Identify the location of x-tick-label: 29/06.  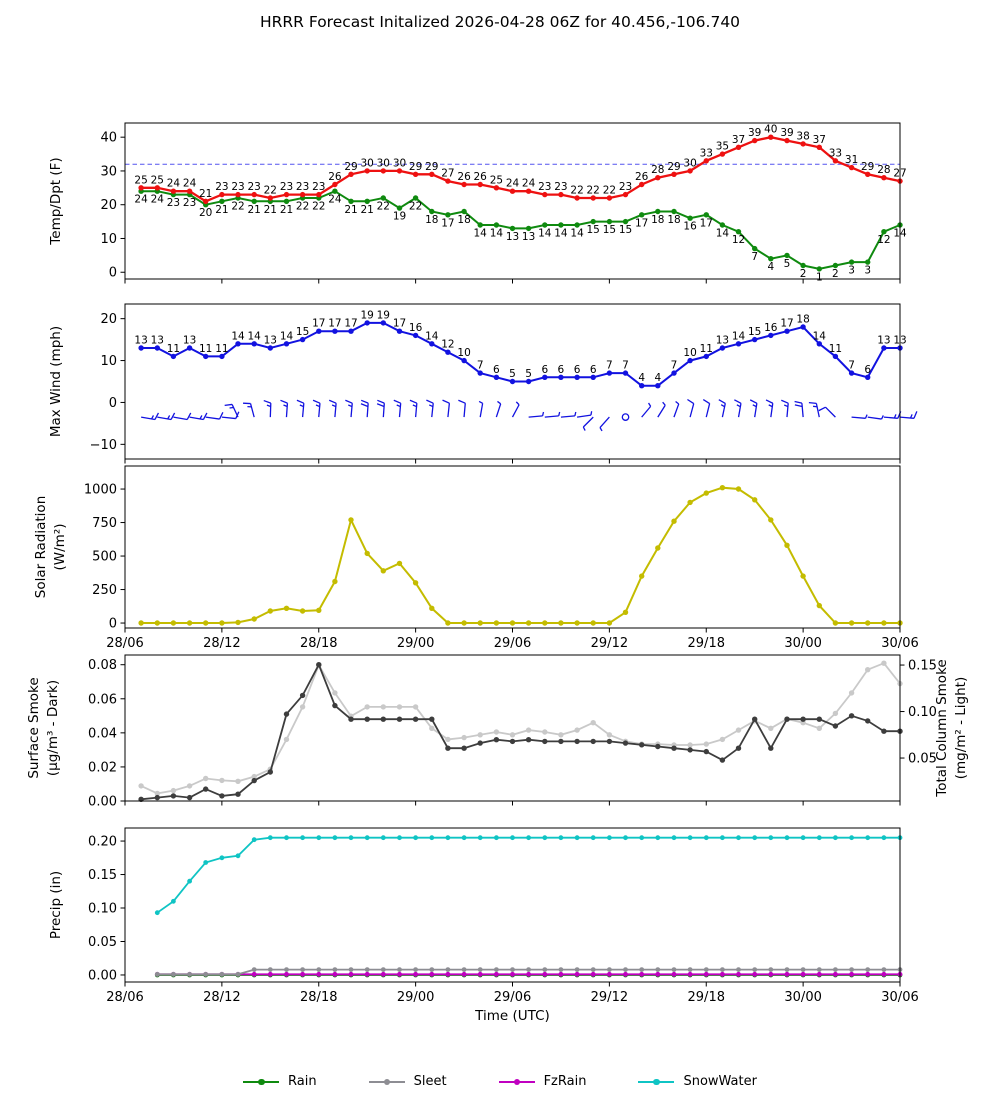
(512, 997).